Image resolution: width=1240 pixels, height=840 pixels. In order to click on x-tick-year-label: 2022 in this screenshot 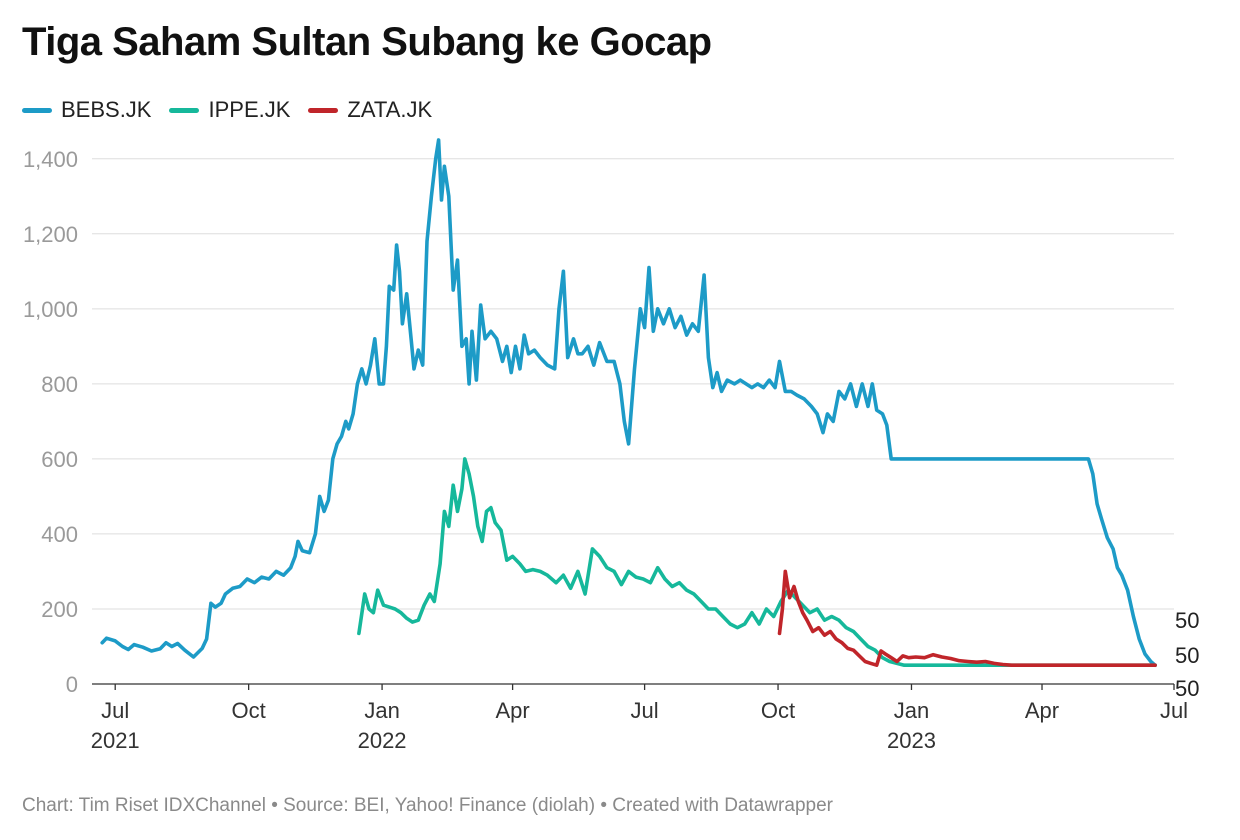, I will do `click(382, 740)`.